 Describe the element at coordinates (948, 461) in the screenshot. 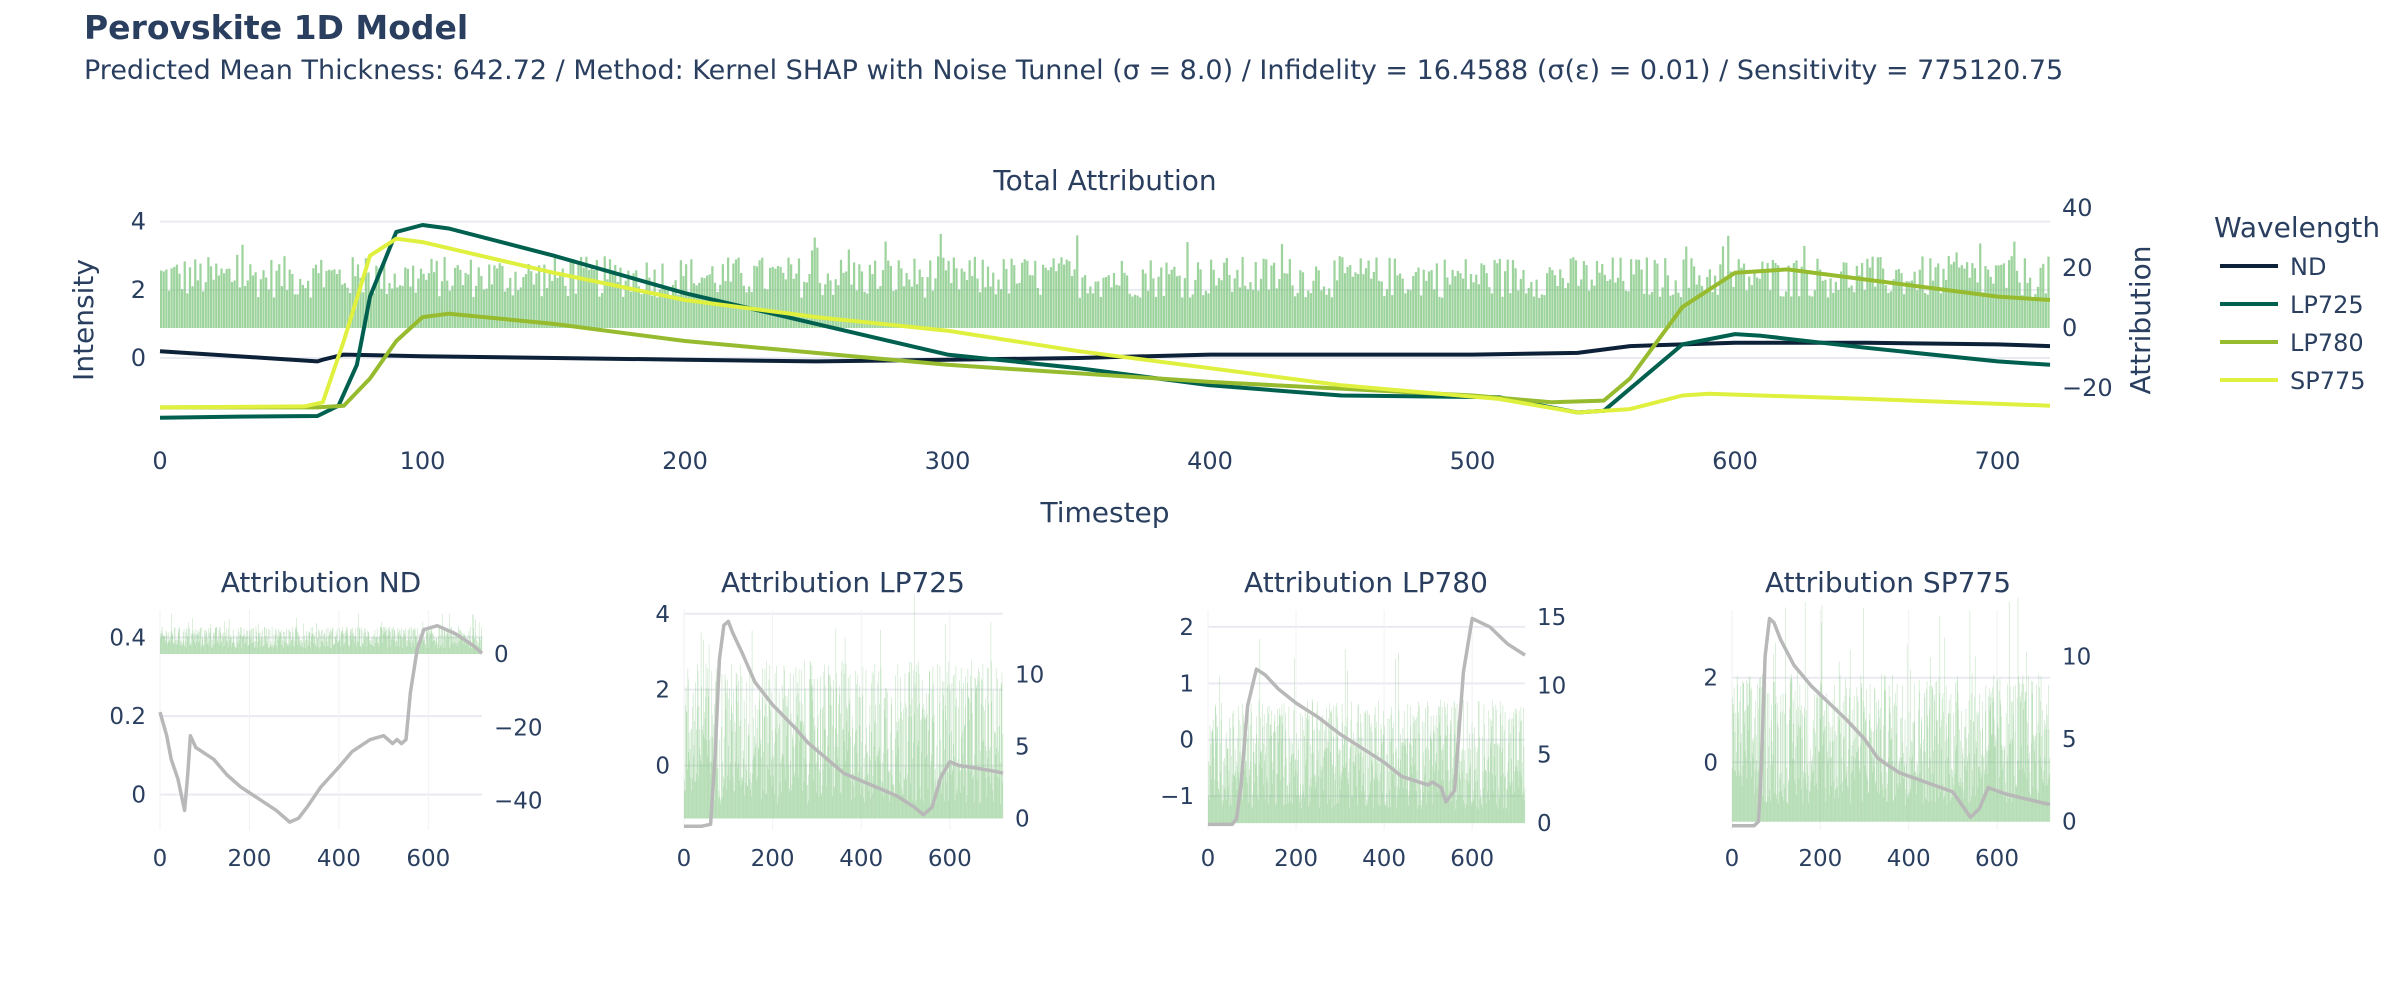

I see `total-xtick-3: 300` at that location.